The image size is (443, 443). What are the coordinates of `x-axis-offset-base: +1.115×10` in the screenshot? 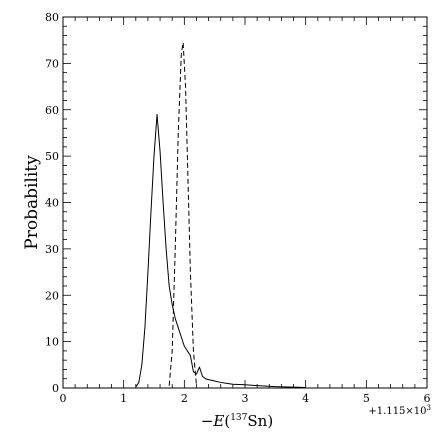 It's located at (397, 411).